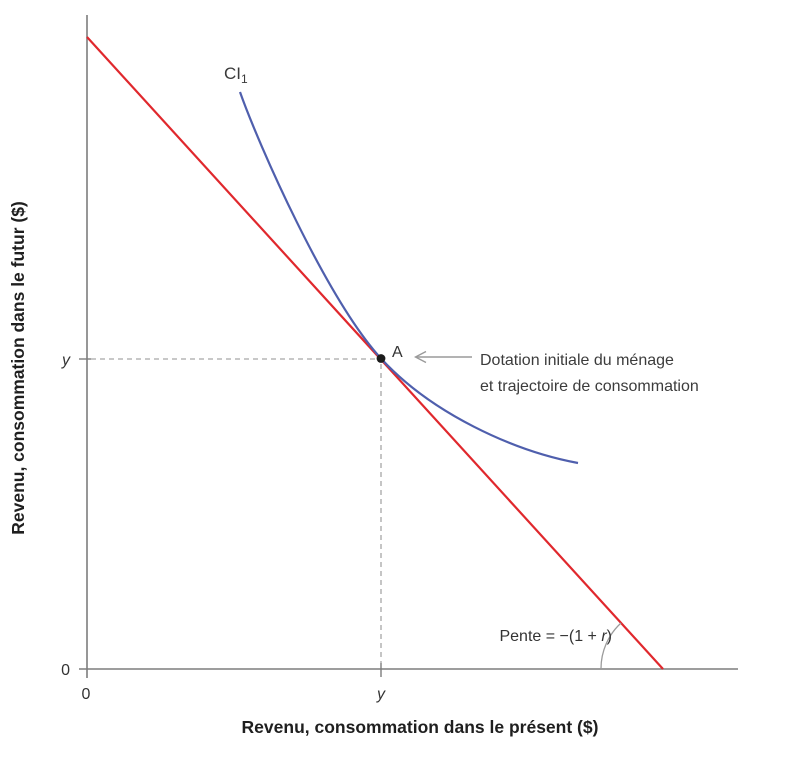 The image size is (810, 761). Describe the element at coordinates (577, 360) in the screenshot. I see `annotation-line-1: Dotation initiale du ménage` at that location.